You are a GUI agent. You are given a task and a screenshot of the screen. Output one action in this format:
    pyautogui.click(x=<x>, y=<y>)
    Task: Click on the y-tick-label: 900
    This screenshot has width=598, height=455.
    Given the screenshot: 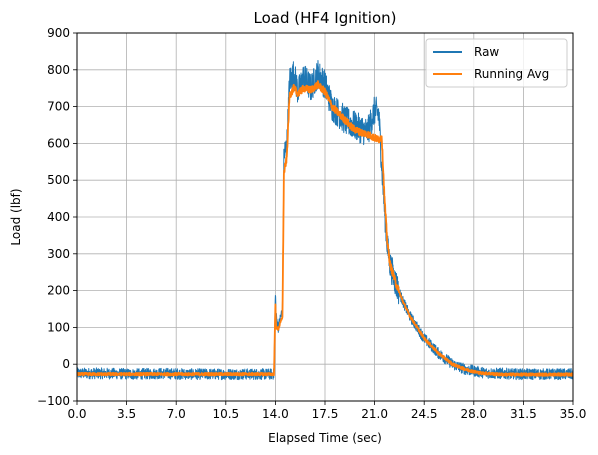 What is the action you would take?
    pyautogui.click(x=58, y=33)
    